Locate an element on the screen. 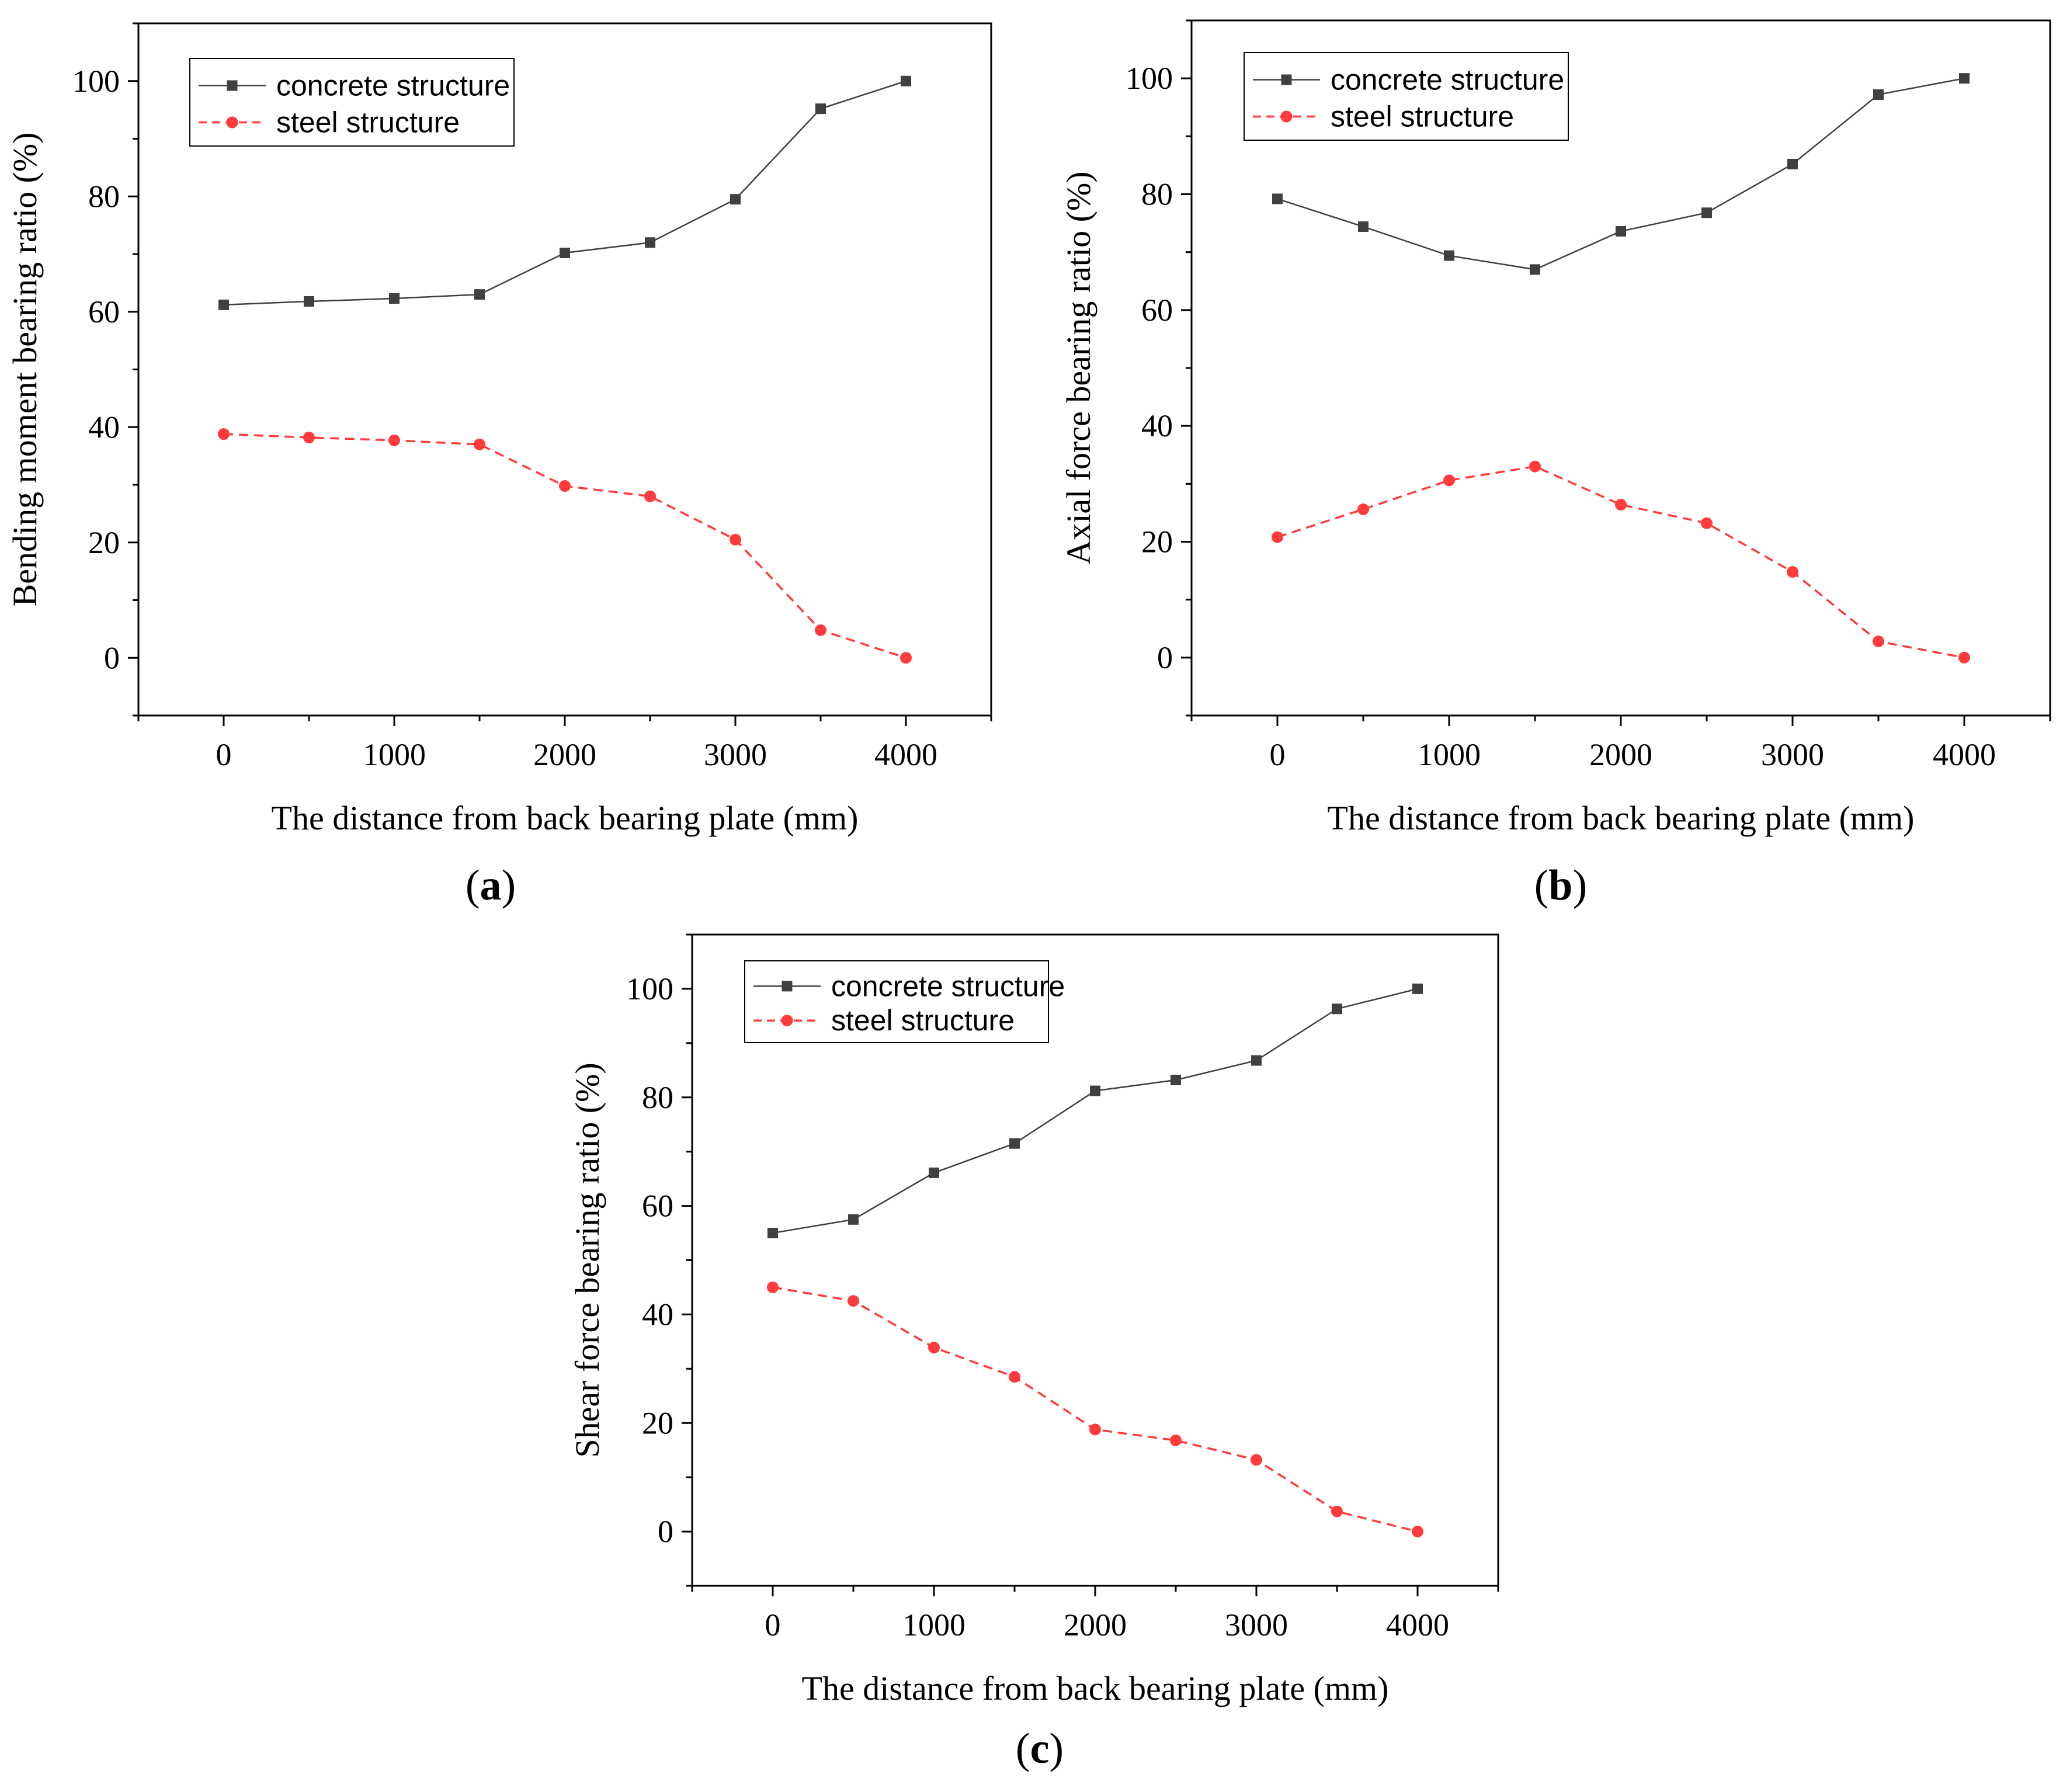 The height and width of the screenshot is (1792, 2070). y-tick-label: 0 is located at coordinates (665, 1531).